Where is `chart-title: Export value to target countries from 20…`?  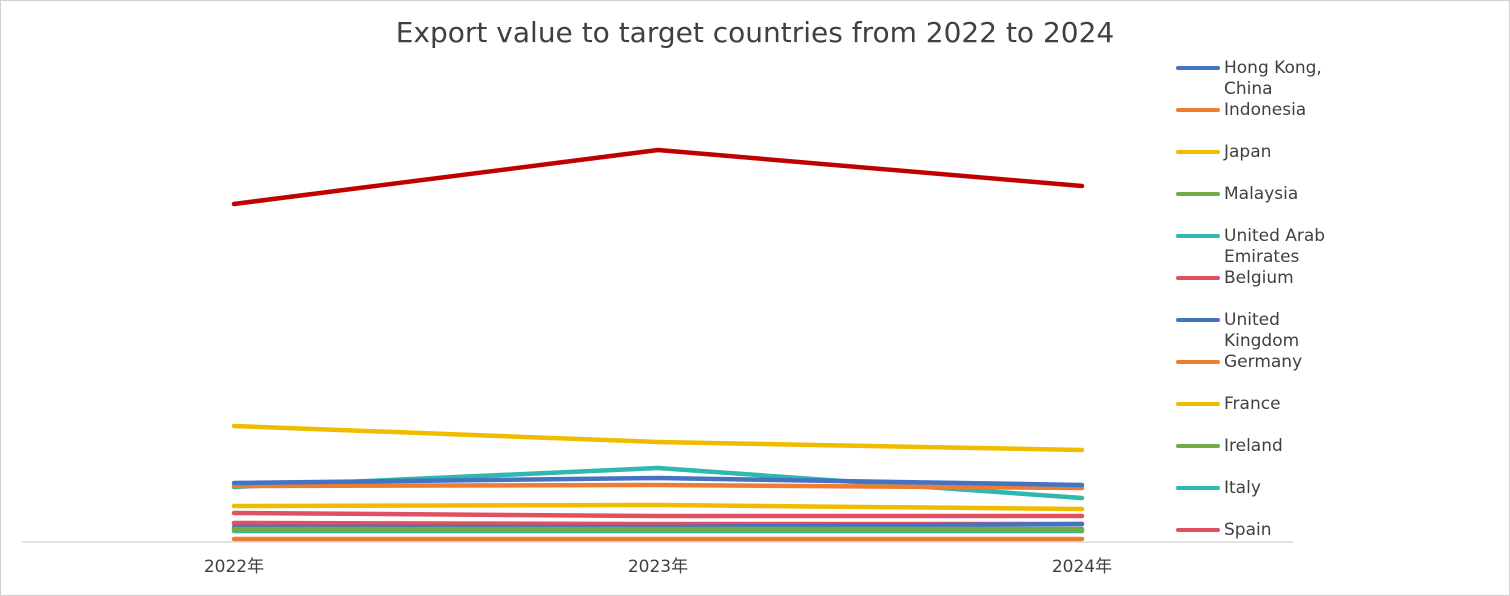
chart-title: Export value to target countries from 20… is located at coordinates (755, 32).